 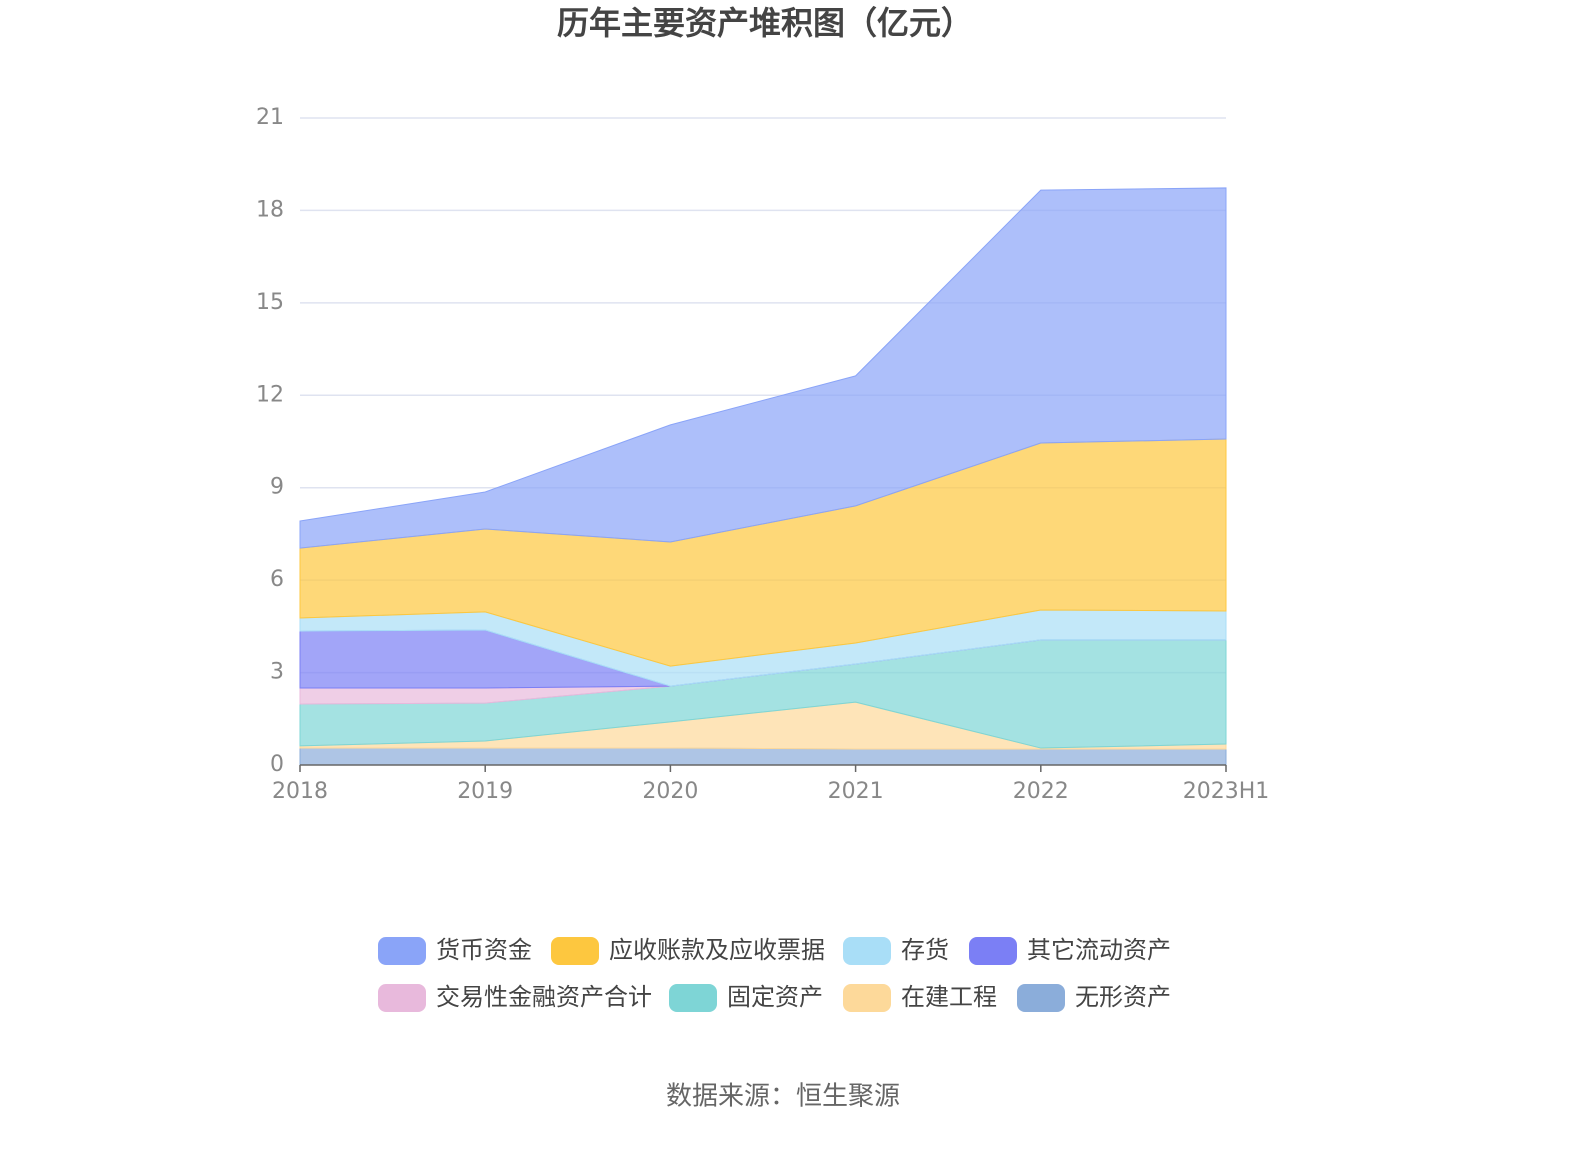 What do you see at coordinates (717, 950) in the screenshot?
I see `legend-label: 应收账款及应收票据` at bounding box center [717, 950].